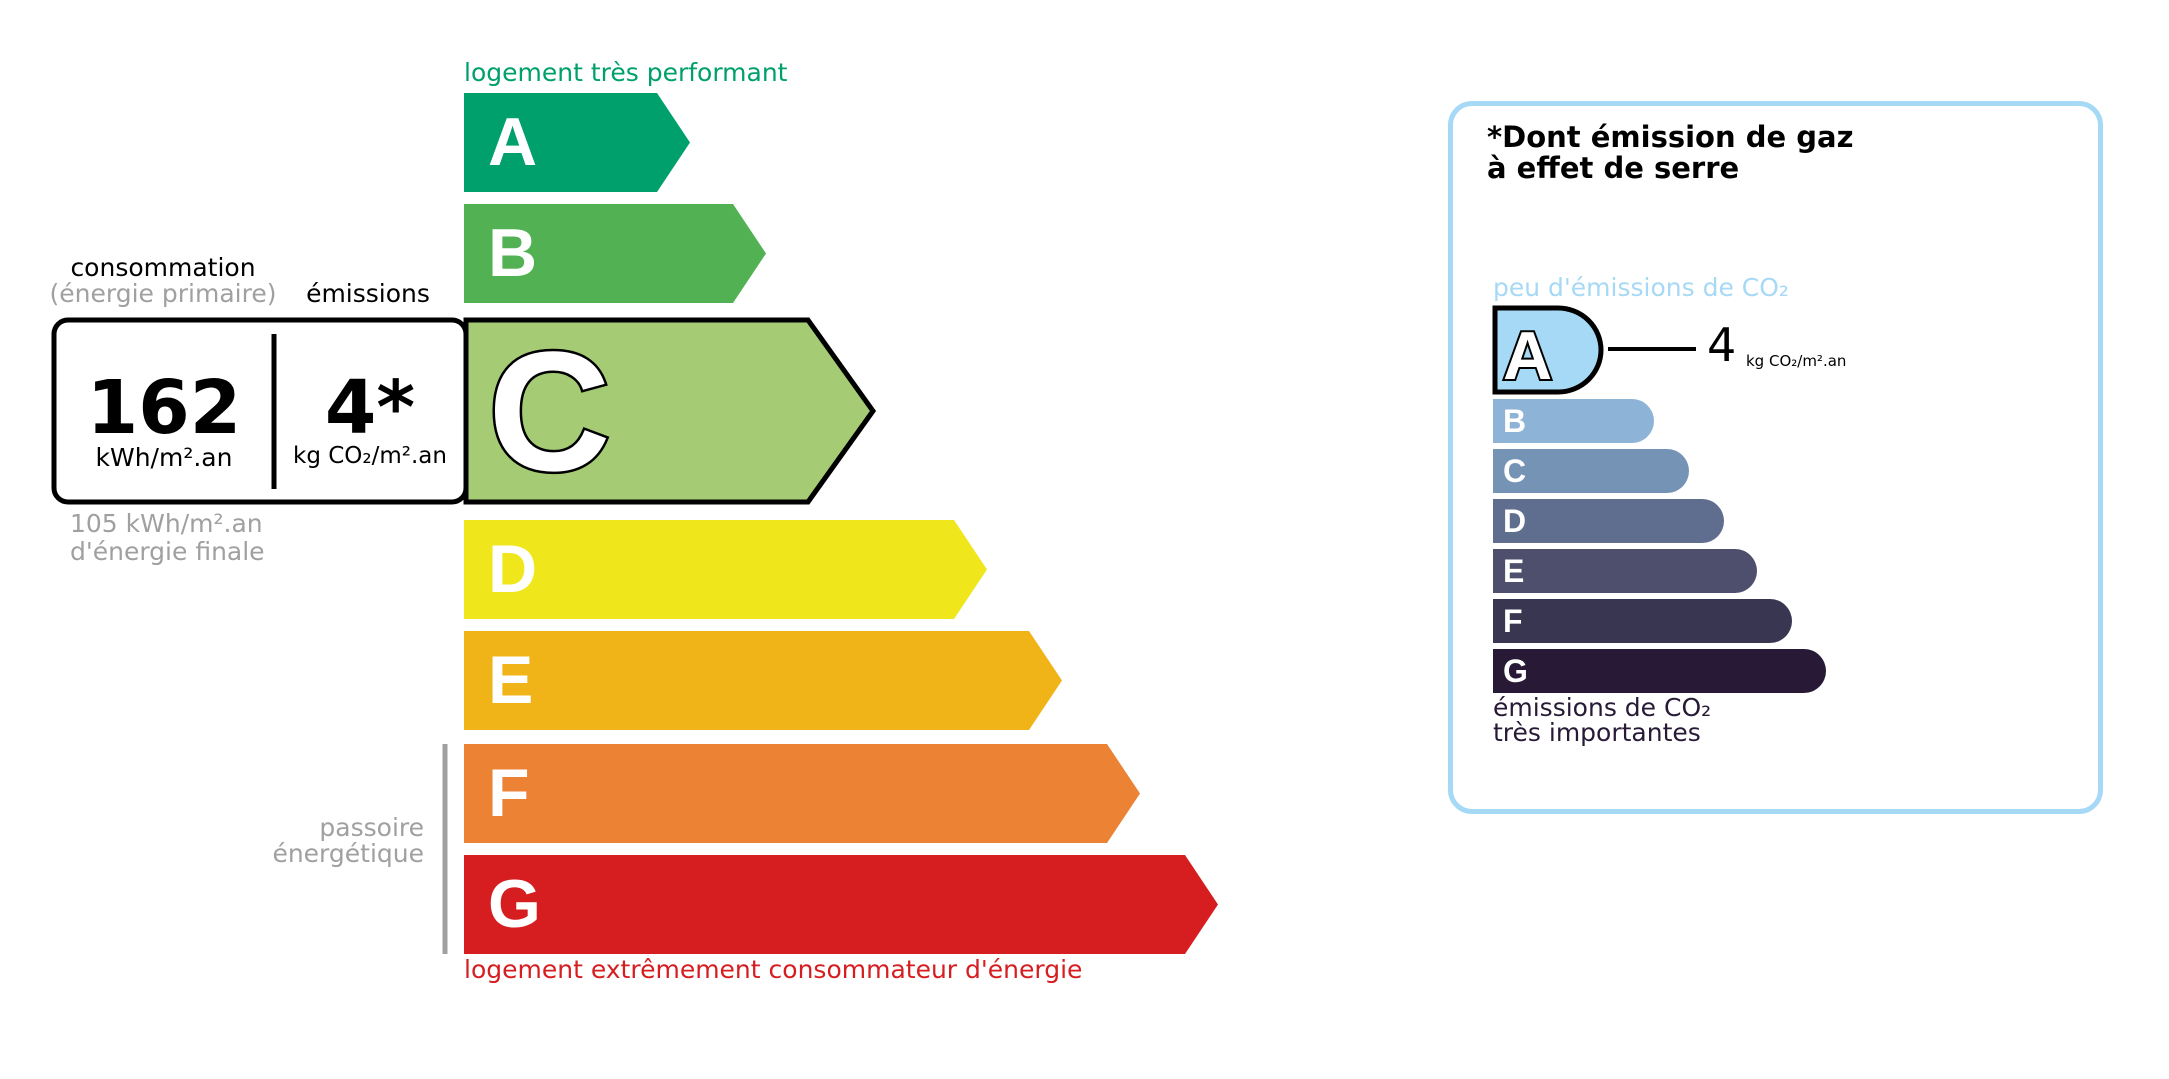  Describe the element at coordinates (1641, 287) in the screenshot. I see `ghg-top-label: peu d'émissions de CO₂` at that location.